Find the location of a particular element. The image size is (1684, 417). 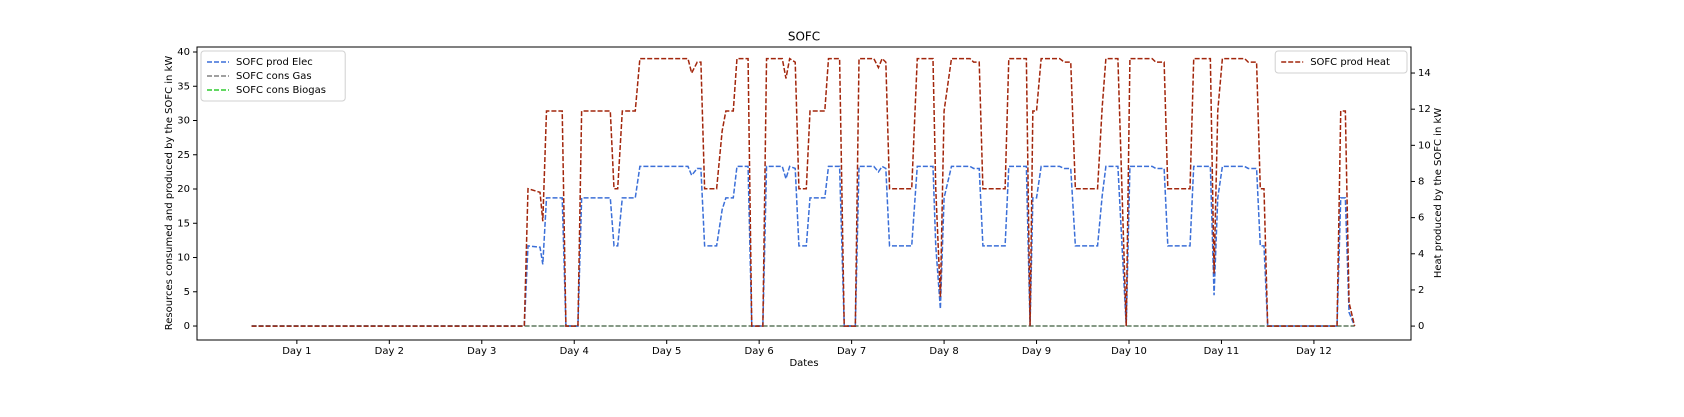

x-tick-label: Day 6 is located at coordinates (759, 351).